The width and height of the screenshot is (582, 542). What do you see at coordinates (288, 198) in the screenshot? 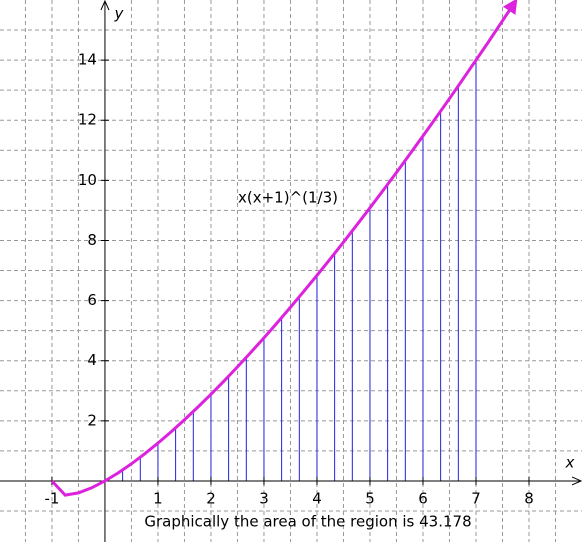
I see `function-label: x(x+1)^(1/3)` at bounding box center [288, 198].